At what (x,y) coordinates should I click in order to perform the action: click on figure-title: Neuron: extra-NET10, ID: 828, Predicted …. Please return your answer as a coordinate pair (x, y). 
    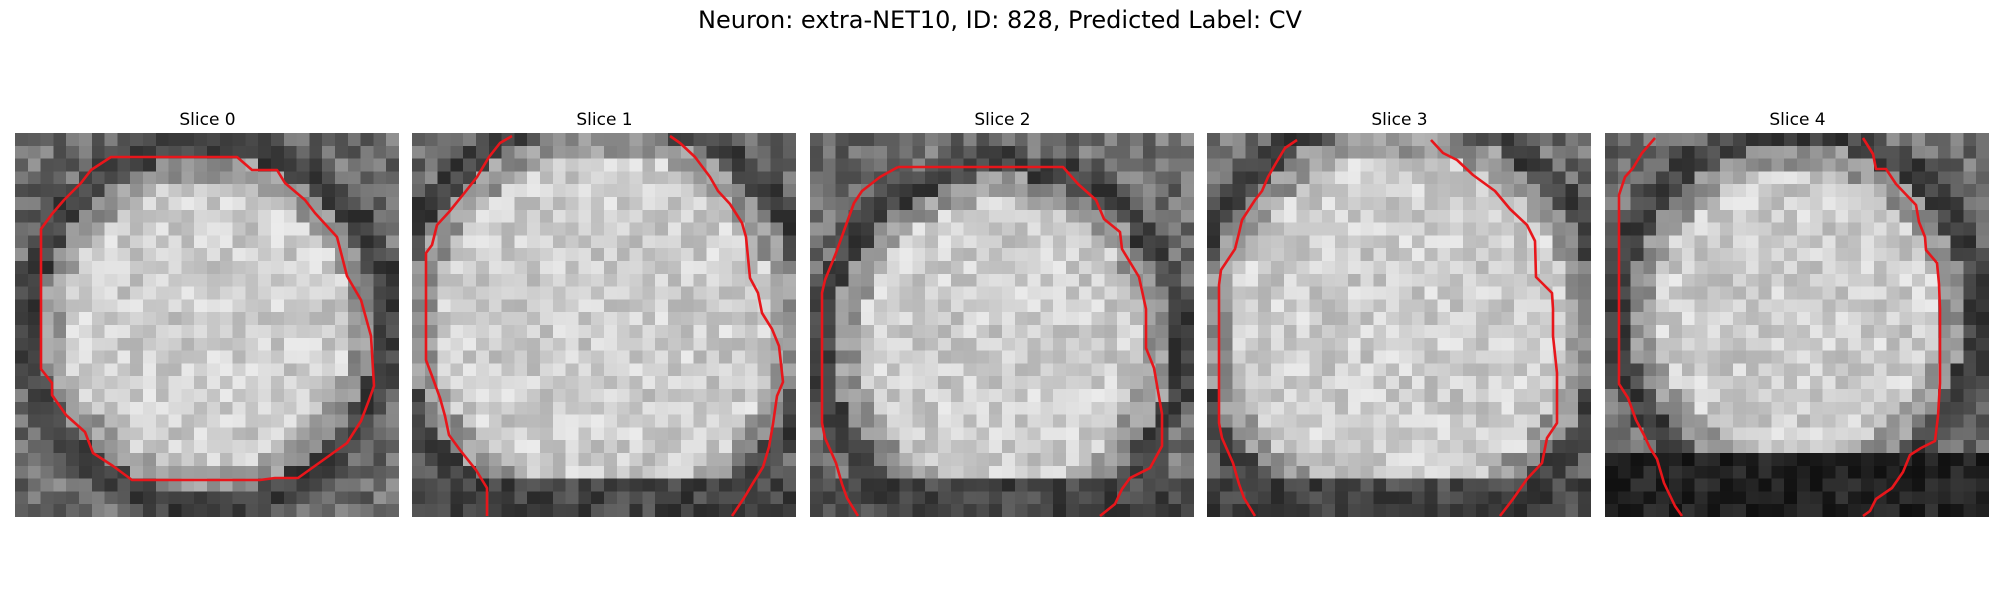
    Looking at the image, I should click on (1000, 20).